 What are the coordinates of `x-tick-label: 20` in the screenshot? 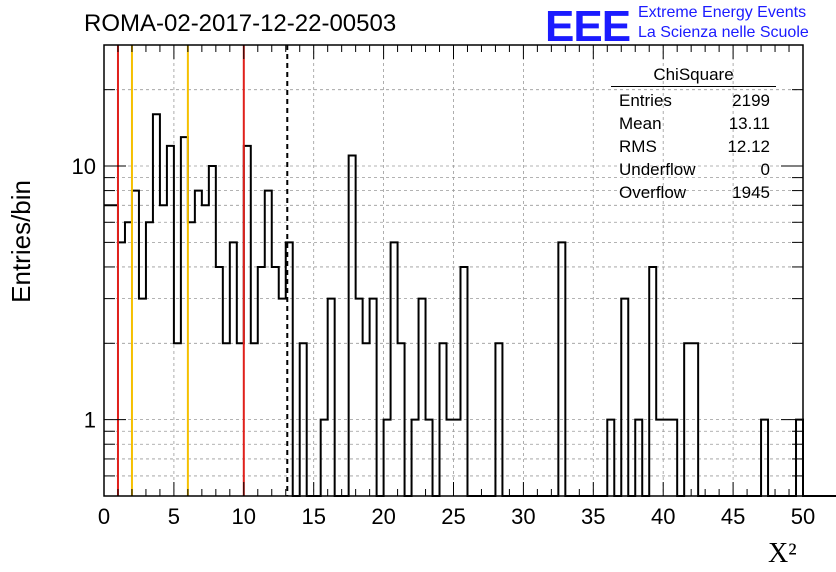 It's located at (383, 516).